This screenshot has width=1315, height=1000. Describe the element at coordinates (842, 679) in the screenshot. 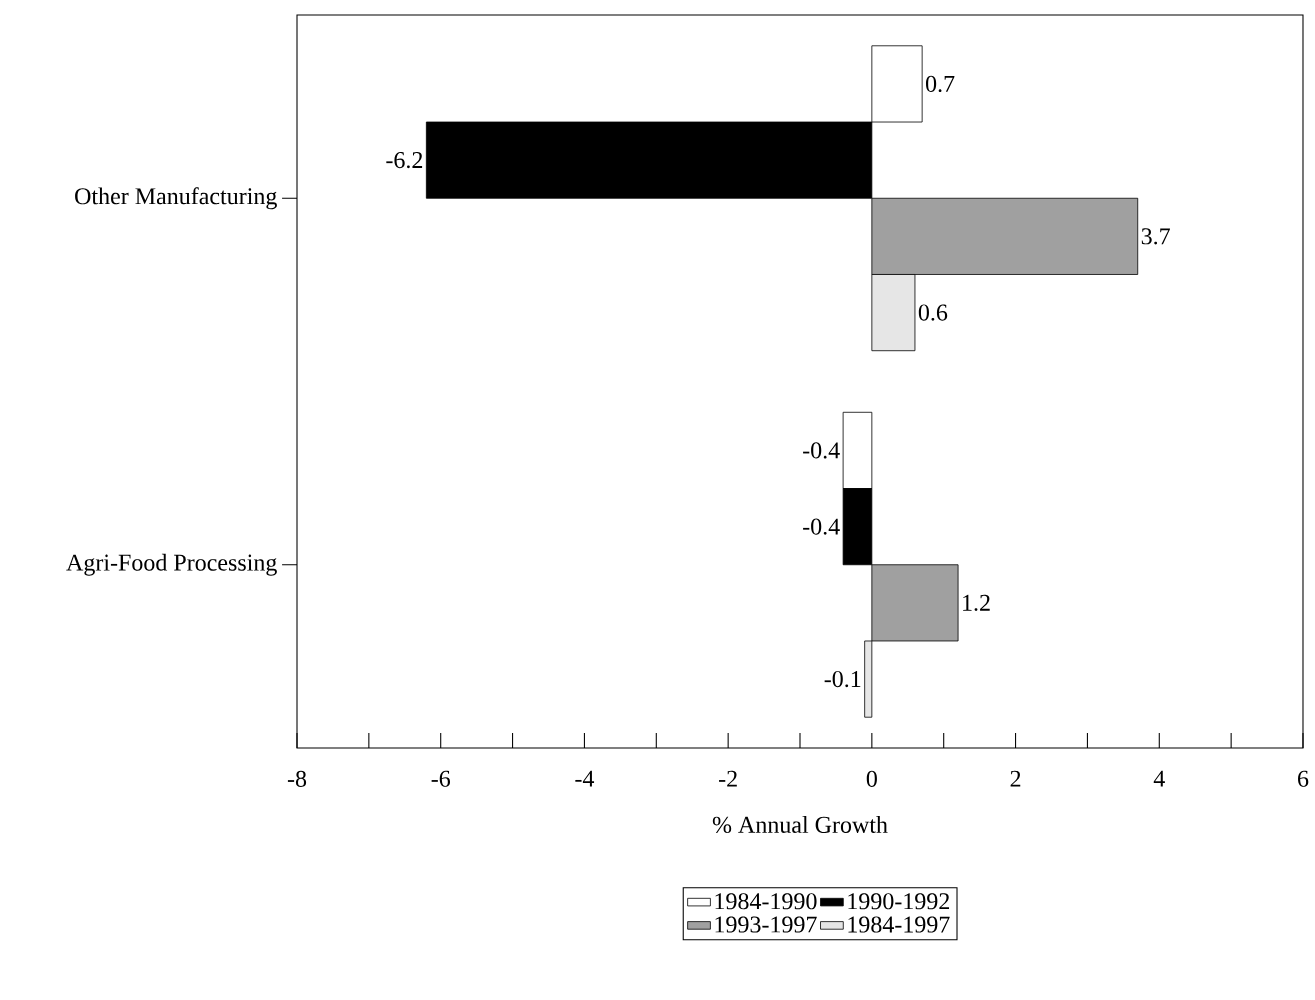

I see `data-label: -0.1` at that location.